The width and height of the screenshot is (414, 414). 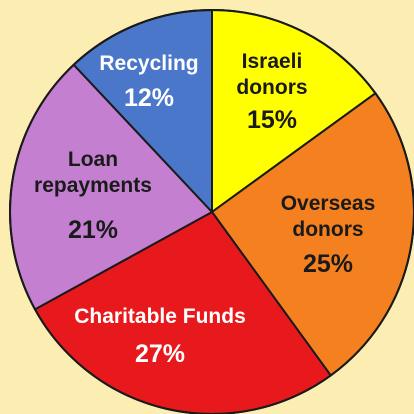 I want to click on slice-value-label-2: 25%, so click(x=328, y=264).